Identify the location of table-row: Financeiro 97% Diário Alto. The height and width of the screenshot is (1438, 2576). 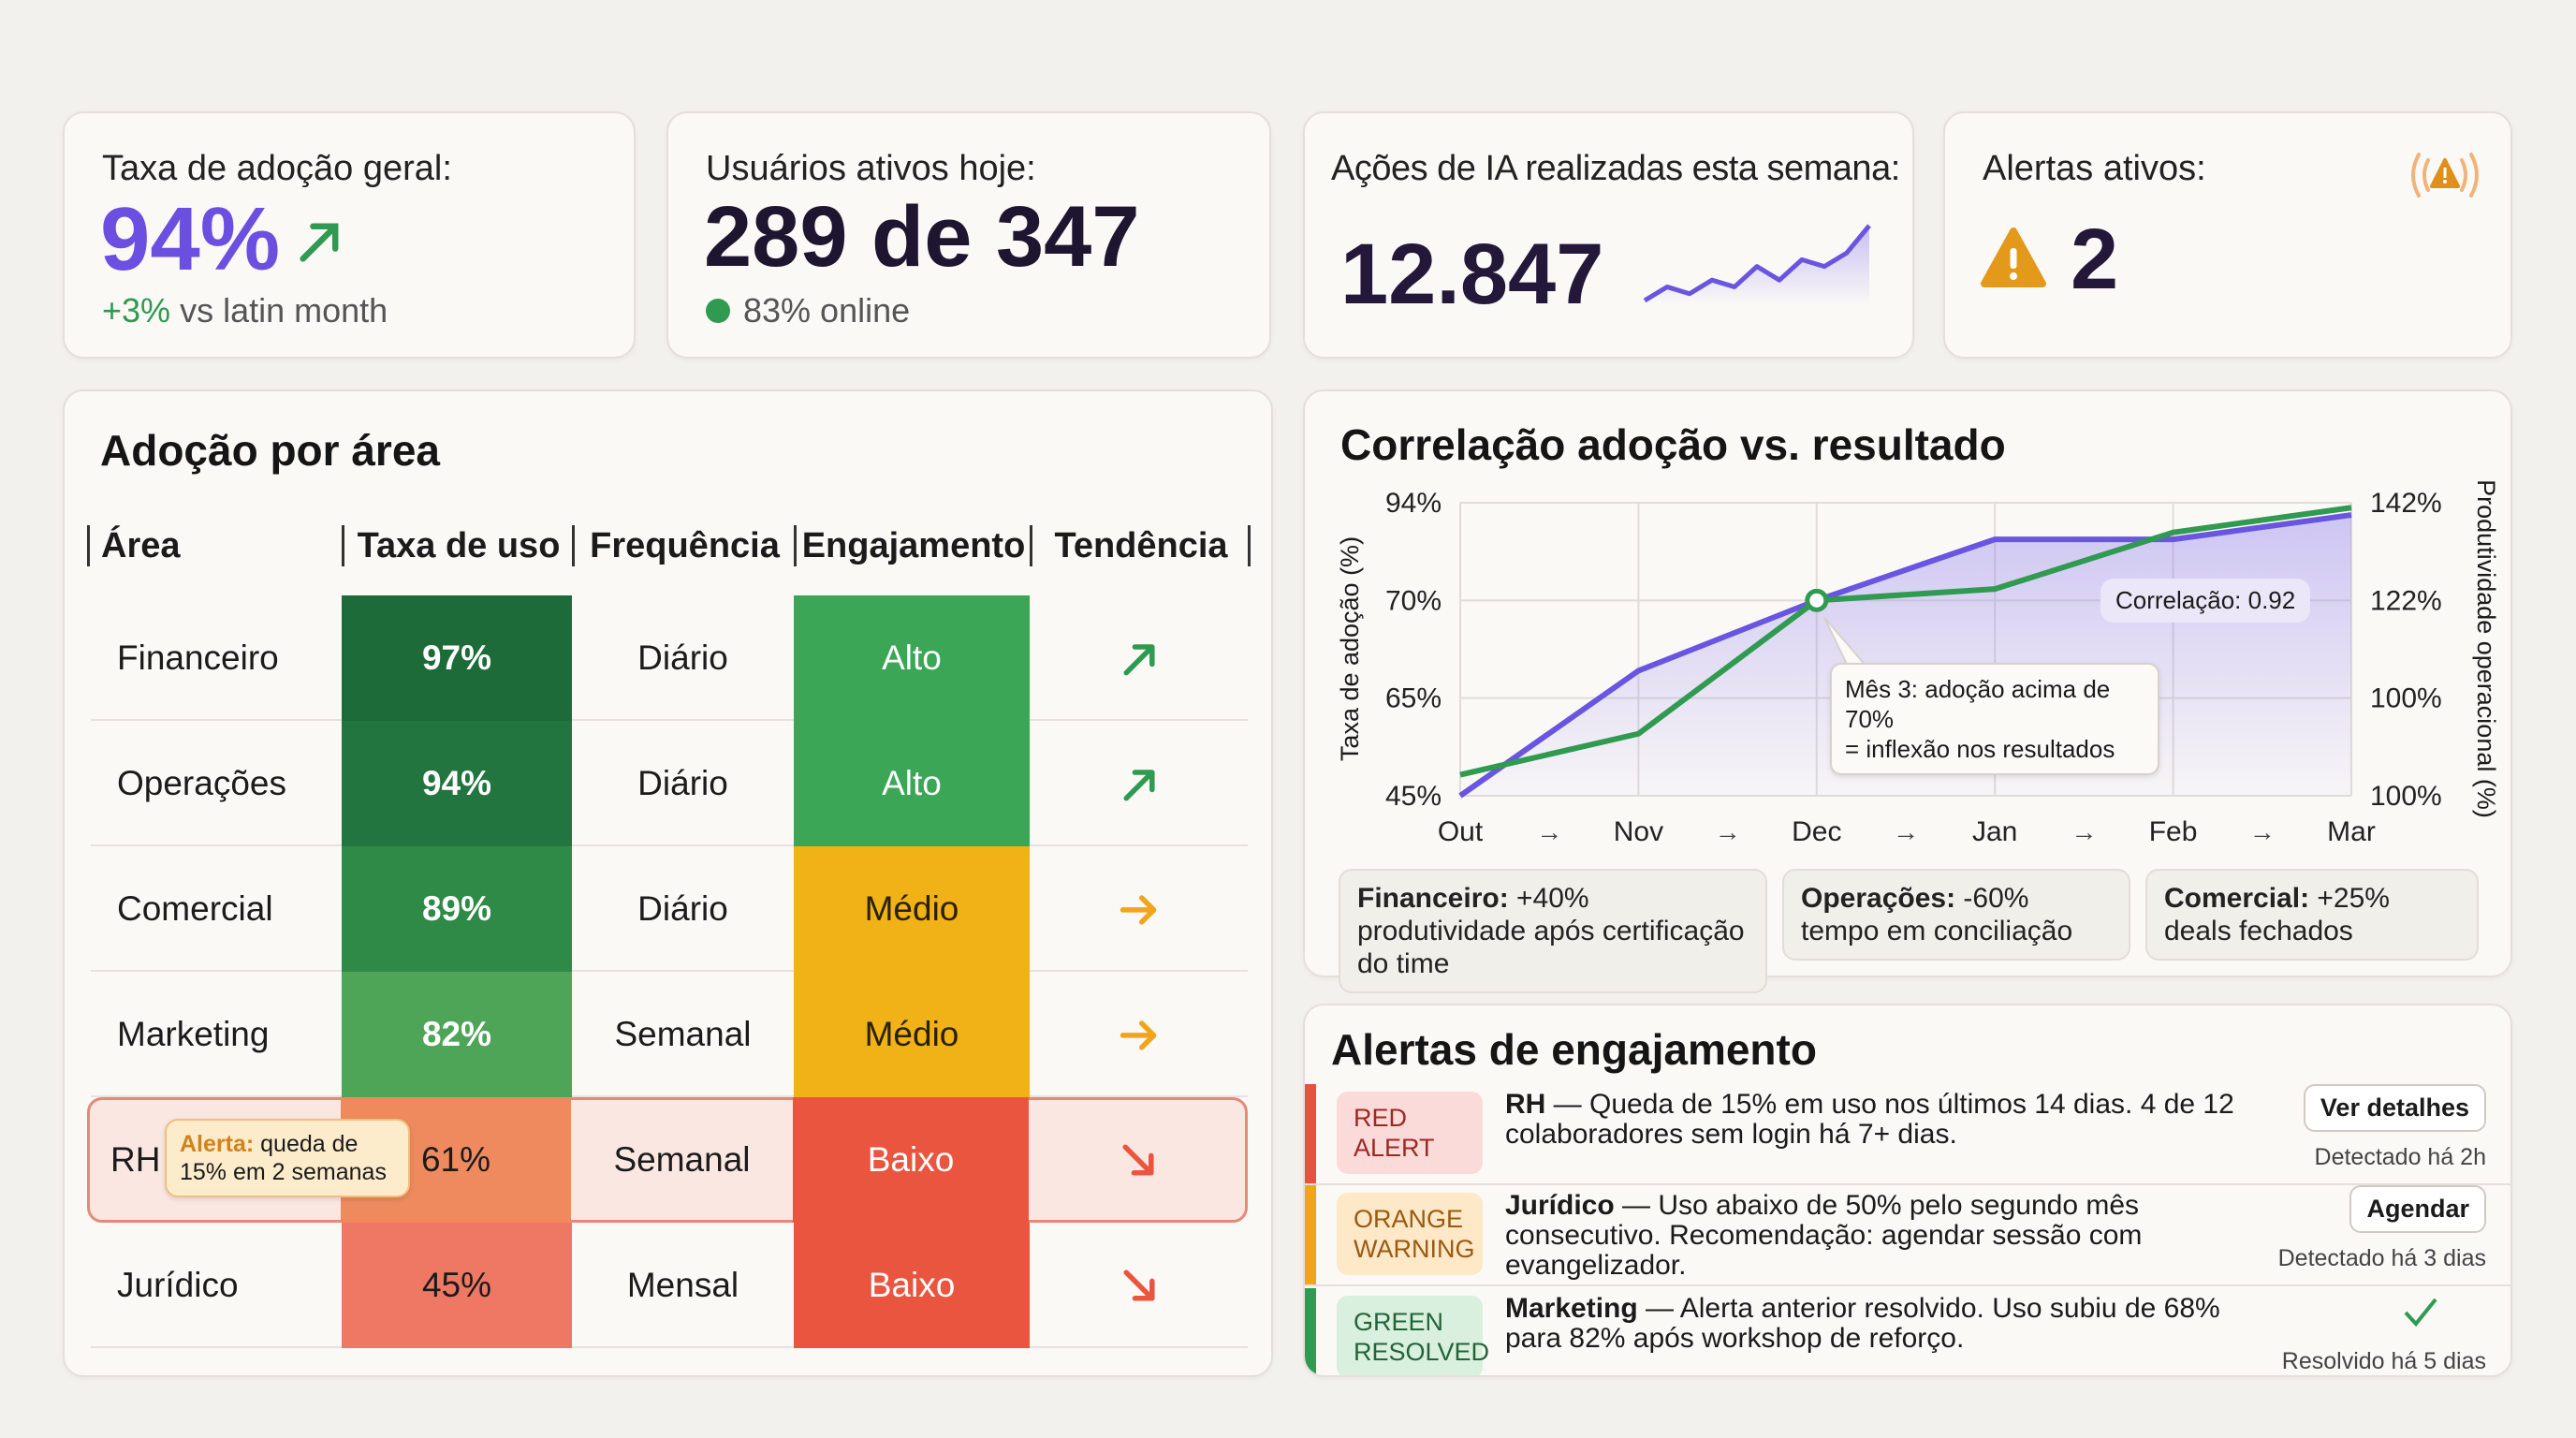
(669, 658).